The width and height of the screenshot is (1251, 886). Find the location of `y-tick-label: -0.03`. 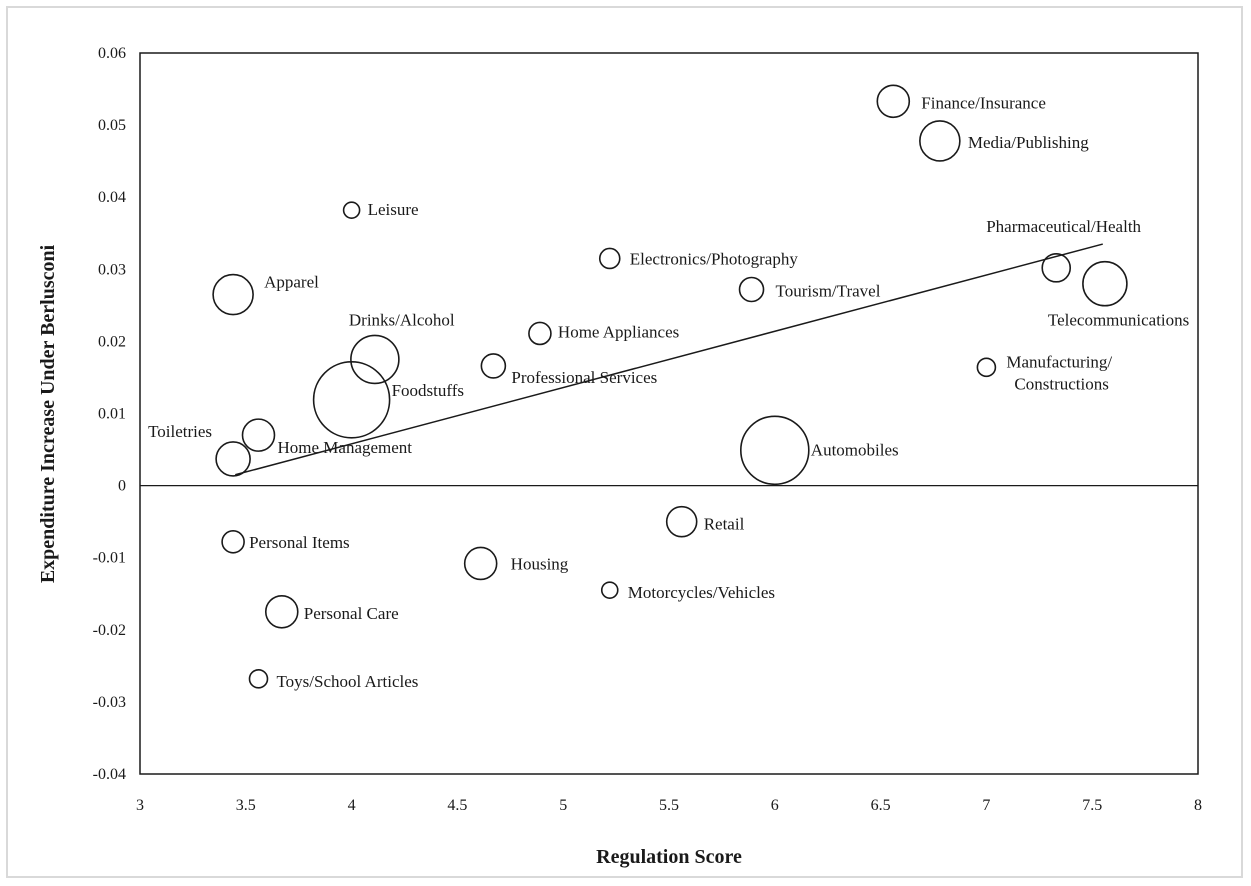

y-tick-label: -0.03 is located at coordinates (109, 702).